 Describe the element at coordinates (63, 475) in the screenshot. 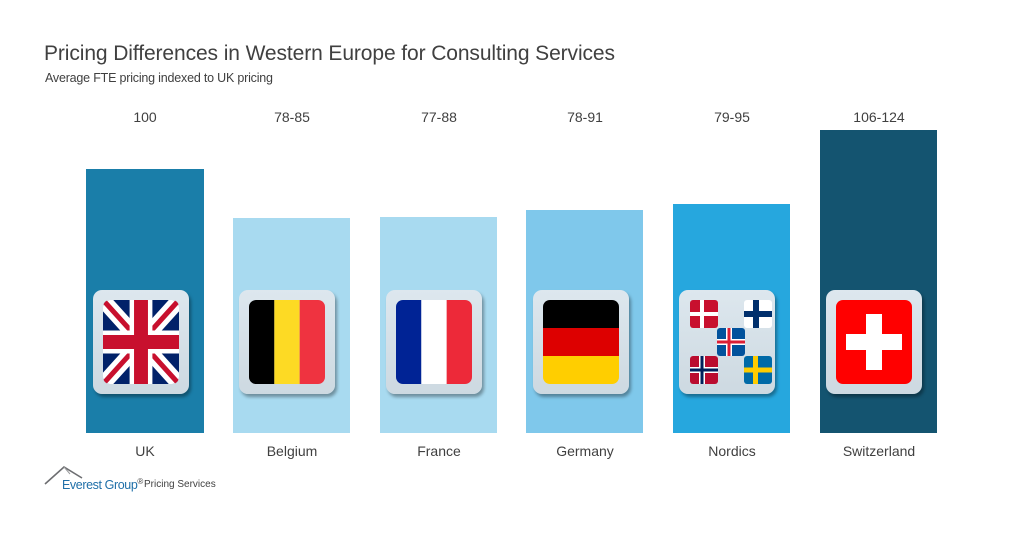

I see `mountain-icon` at that location.